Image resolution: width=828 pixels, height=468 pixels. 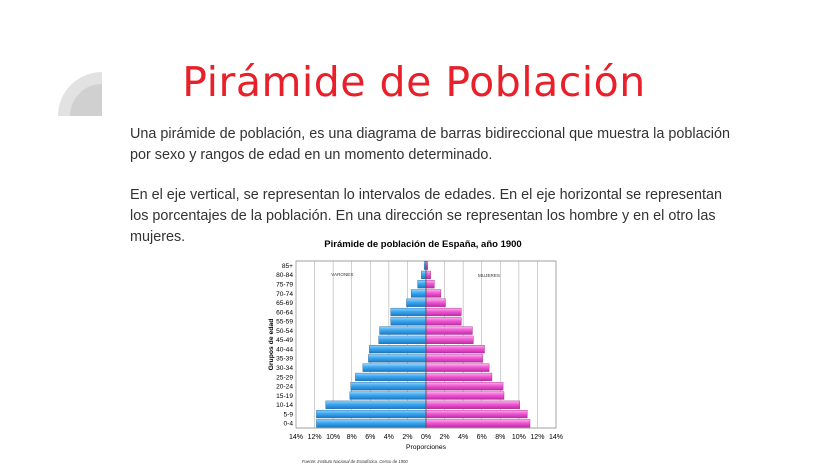 What do you see at coordinates (284, 405) in the screenshot?
I see `age-group-label: 10-14` at bounding box center [284, 405].